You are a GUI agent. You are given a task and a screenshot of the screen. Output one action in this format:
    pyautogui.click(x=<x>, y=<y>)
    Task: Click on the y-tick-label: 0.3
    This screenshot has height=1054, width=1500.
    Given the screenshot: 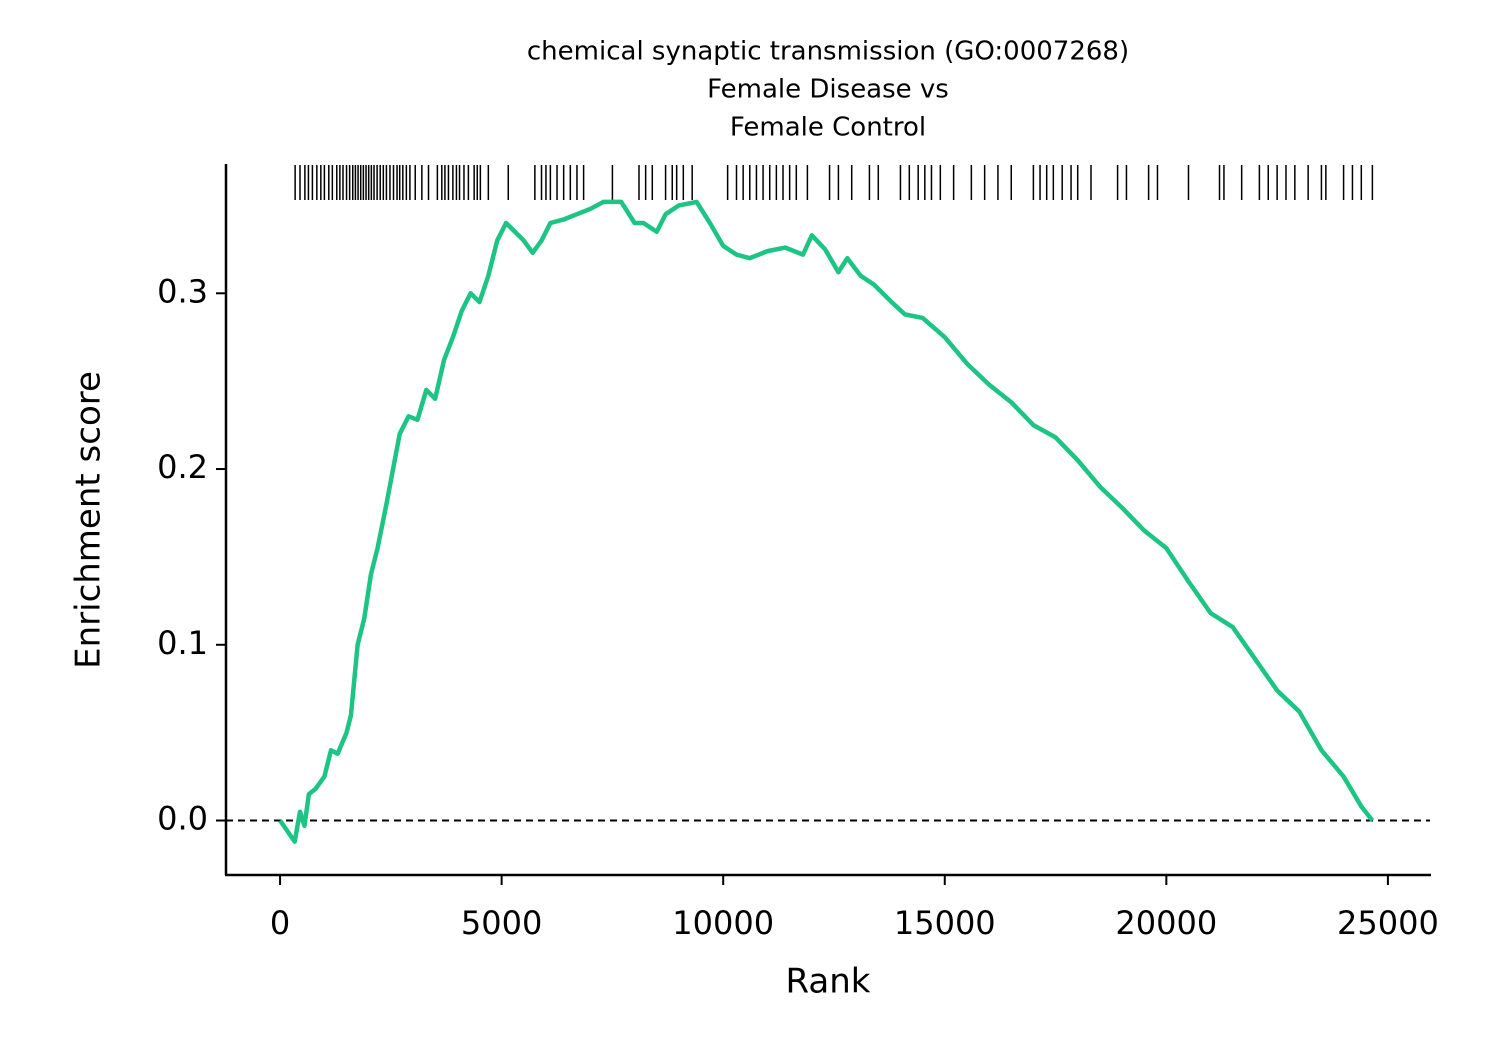 What is the action you would take?
    pyautogui.click(x=182, y=291)
    